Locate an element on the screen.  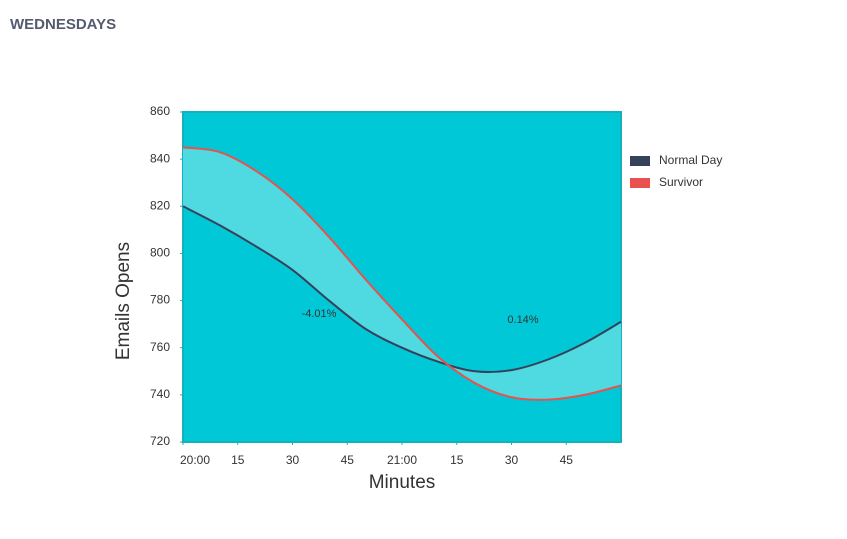
x-axis-label: Minutes is located at coordinates (402, 482).